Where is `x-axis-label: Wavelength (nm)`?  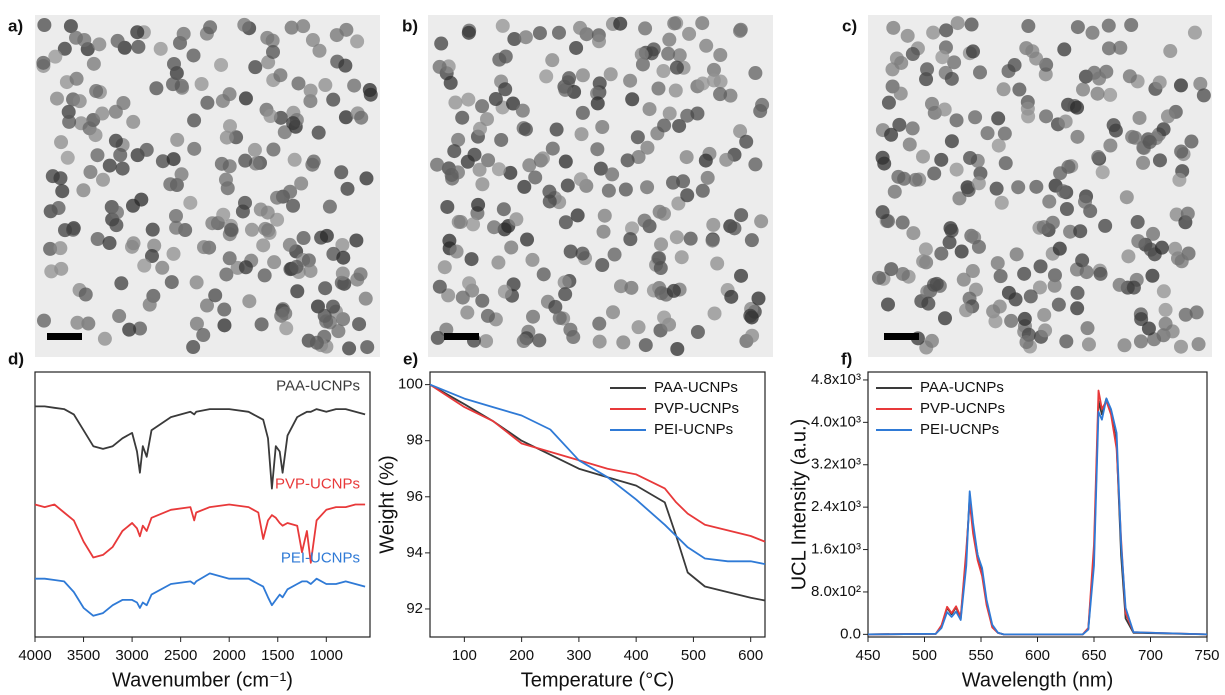
x-axis-label: Wavelength (nm) is located at coordinates (1038, 680).